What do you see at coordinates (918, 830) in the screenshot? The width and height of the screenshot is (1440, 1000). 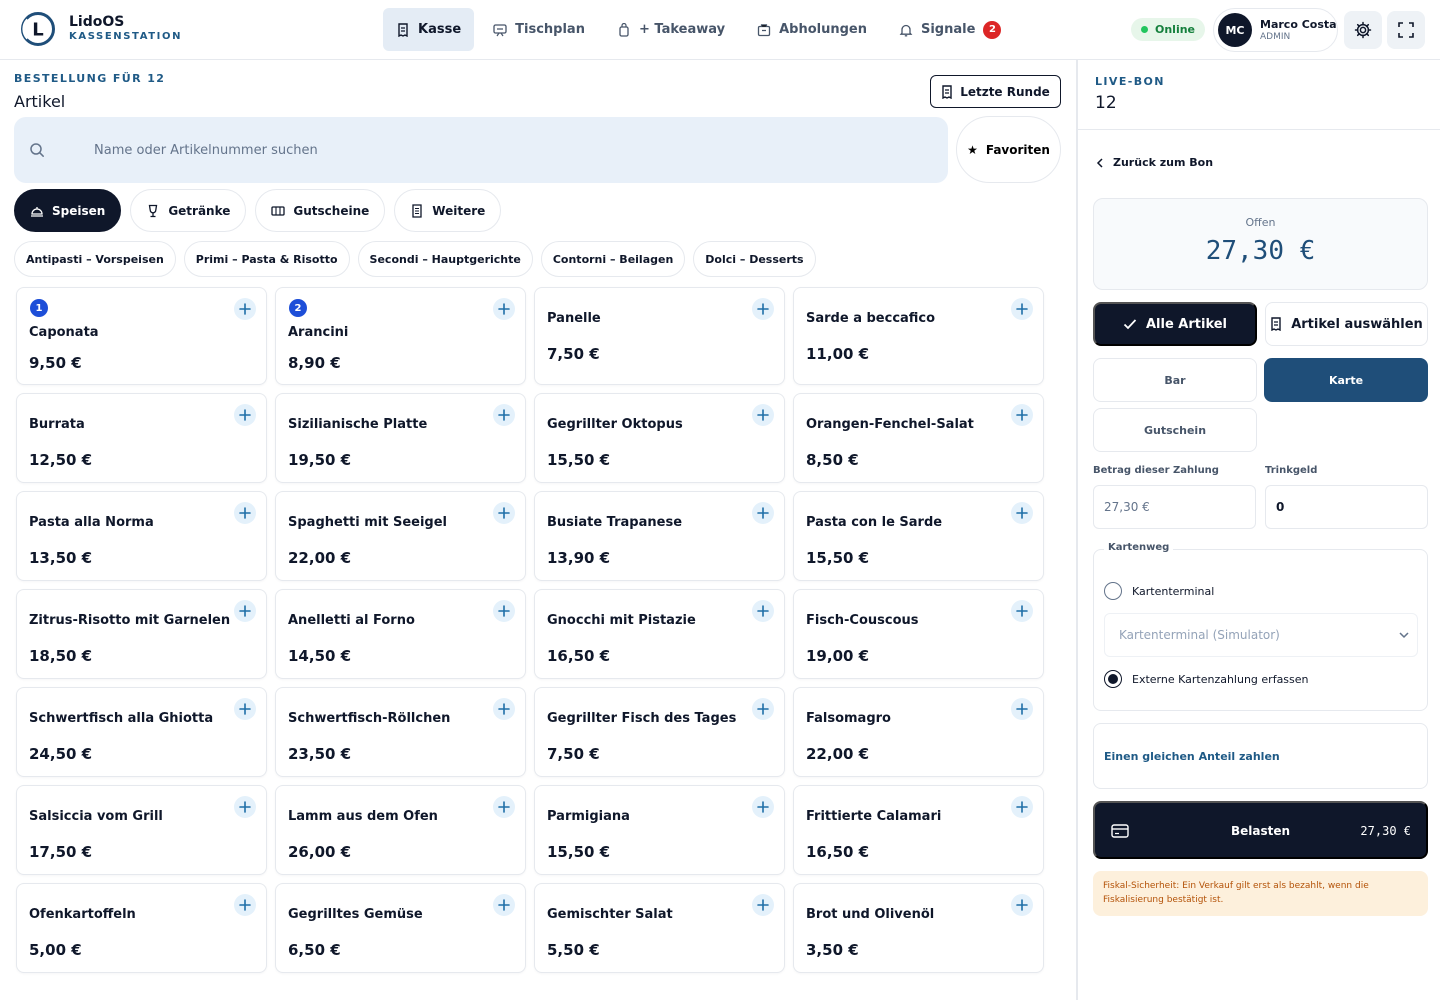 I see `product-card: Frittierte Calamari 16,50 €` at bounding box center [918, 830].